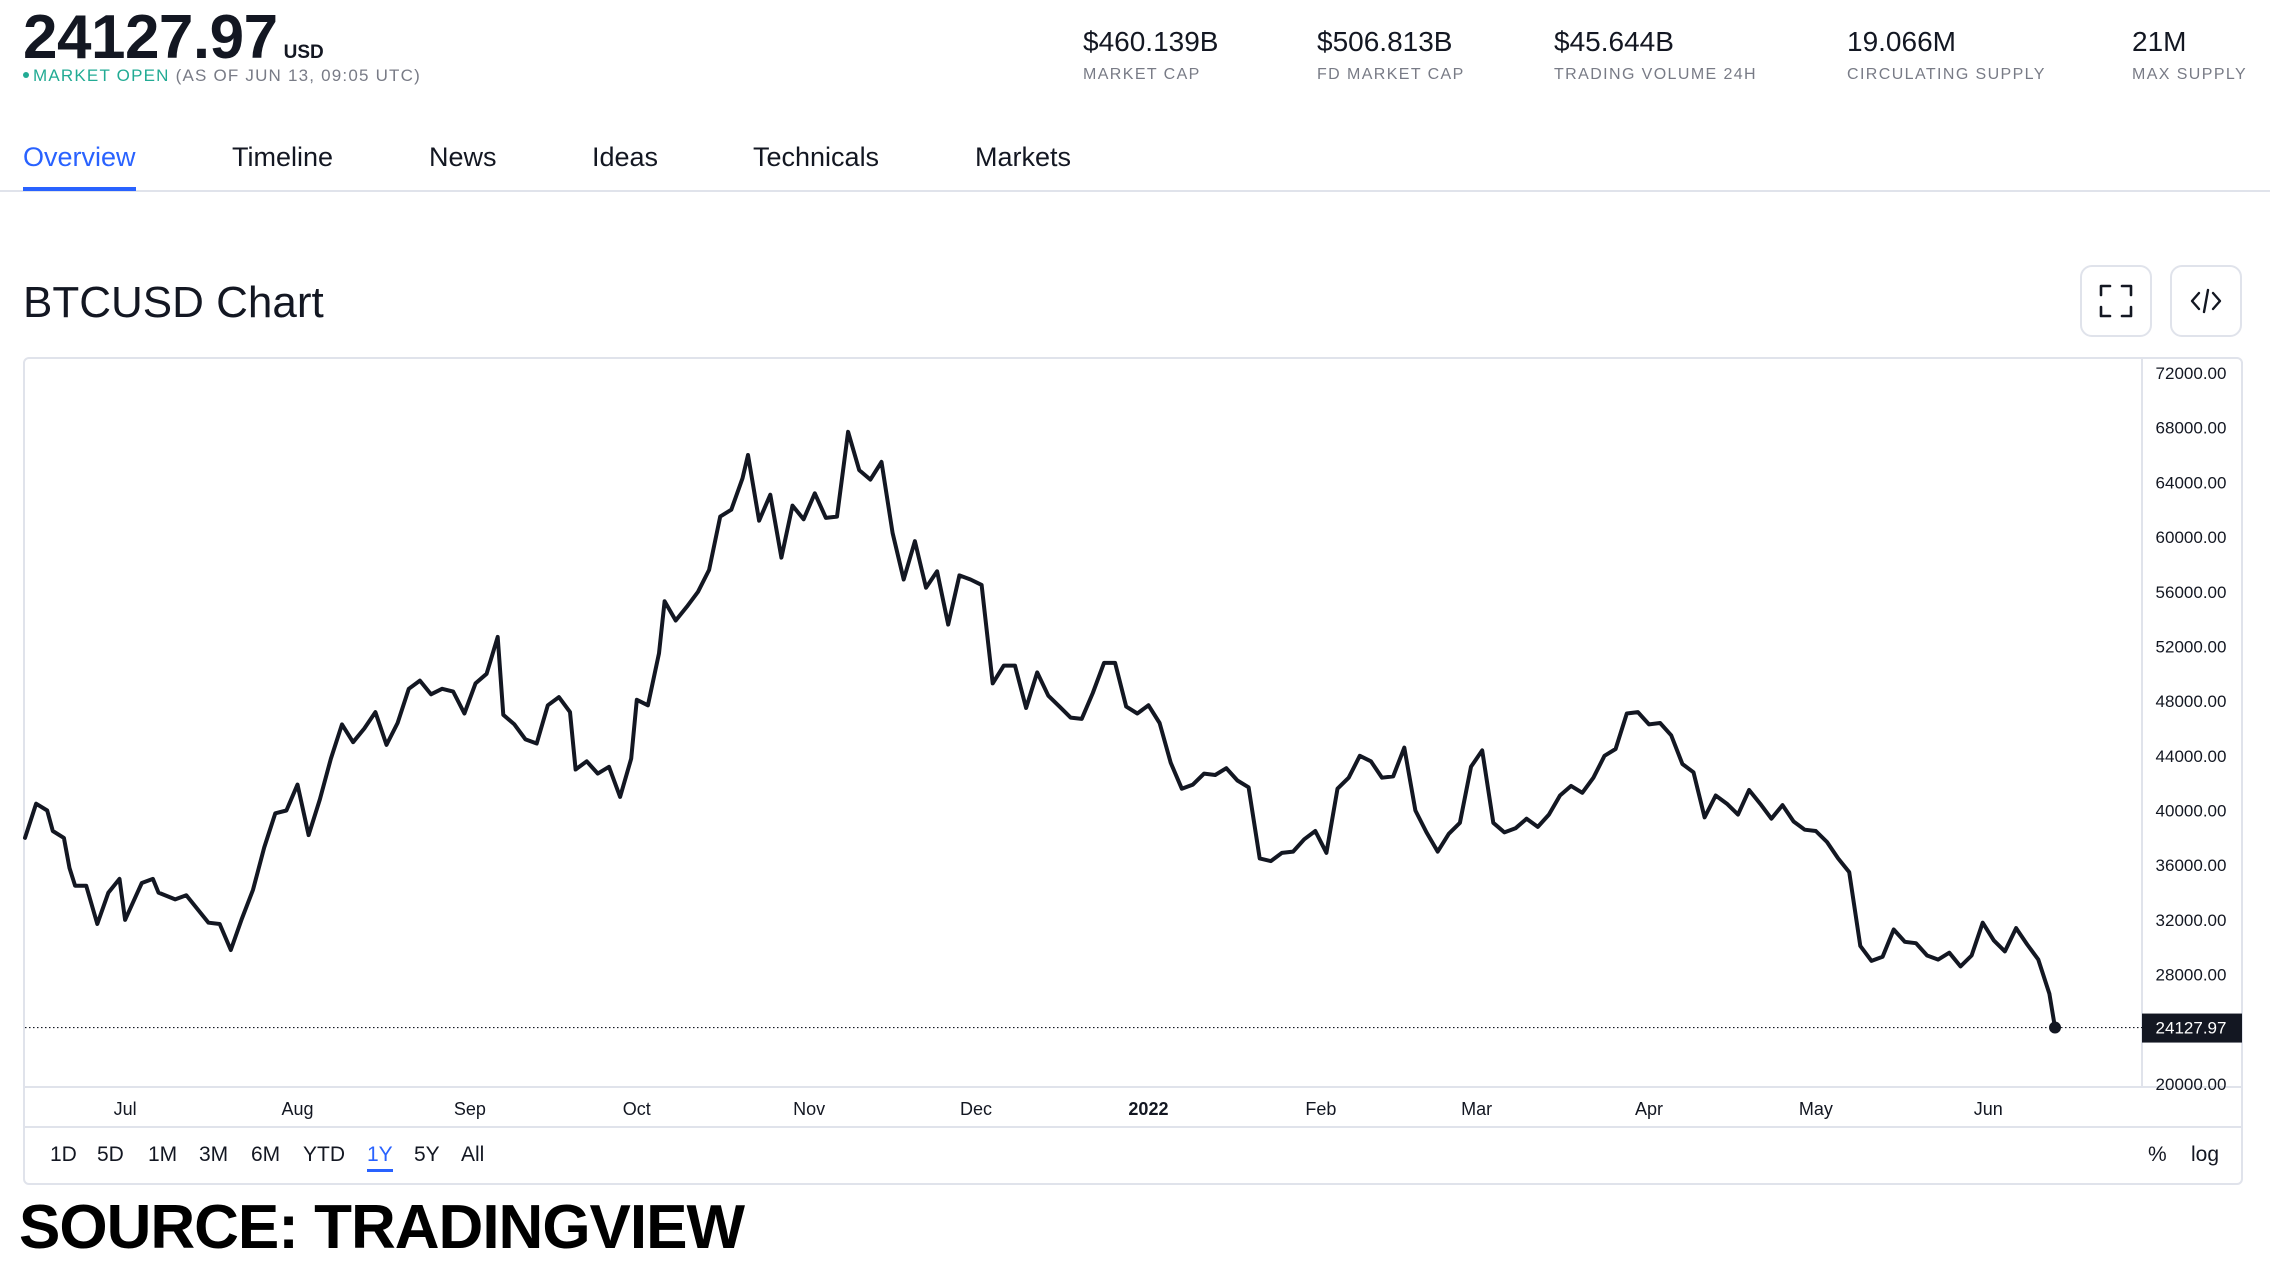  What do you see at coordinates (1614, 41) in the screenshot?
I see `stat-value: $45.644B` at bounding box center [1614, 41].